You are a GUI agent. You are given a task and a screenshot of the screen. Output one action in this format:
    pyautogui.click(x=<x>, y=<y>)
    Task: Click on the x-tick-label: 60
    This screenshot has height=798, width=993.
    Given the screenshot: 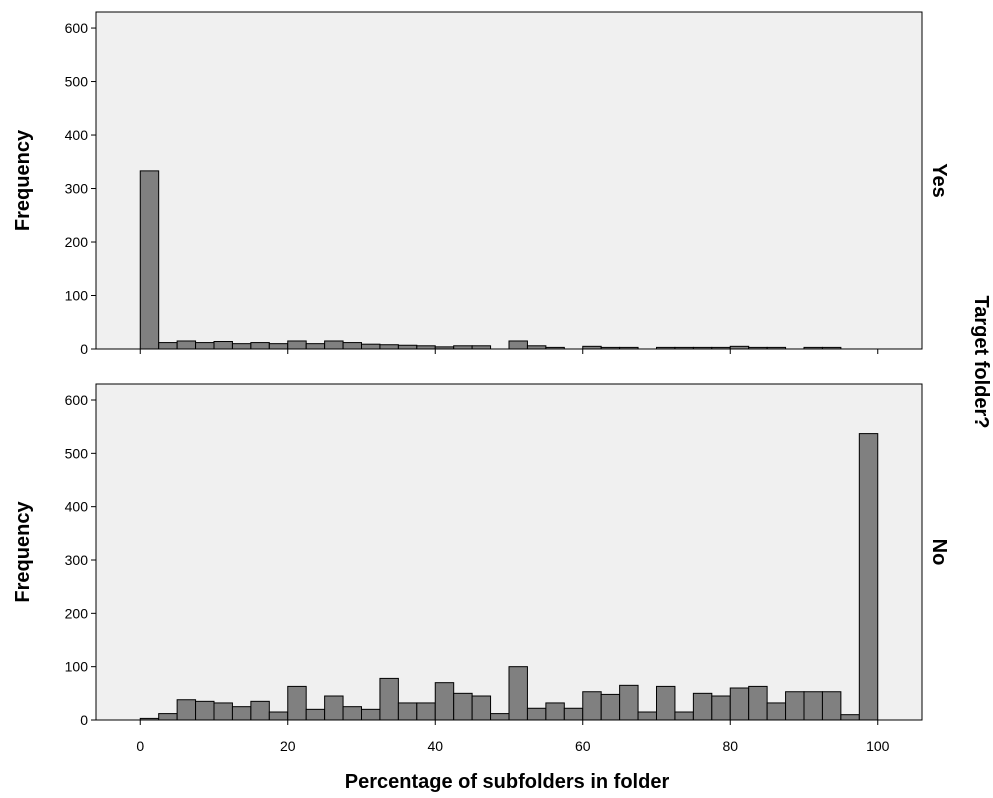 What is the action you would take?
    pyautogui.click(x=583, y=746)
    